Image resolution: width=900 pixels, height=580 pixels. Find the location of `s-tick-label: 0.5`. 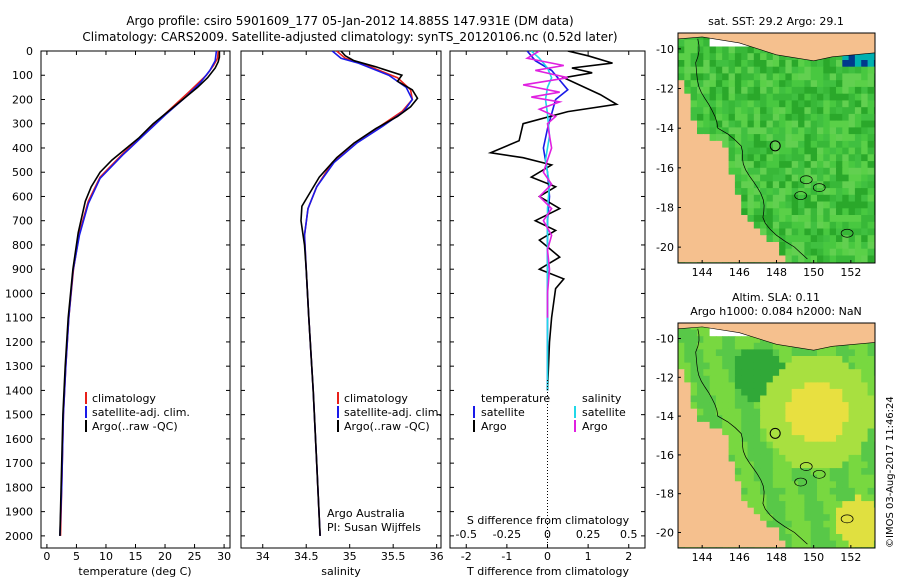

s-tick-label: 0.5 is located at coordinates (629, 534).